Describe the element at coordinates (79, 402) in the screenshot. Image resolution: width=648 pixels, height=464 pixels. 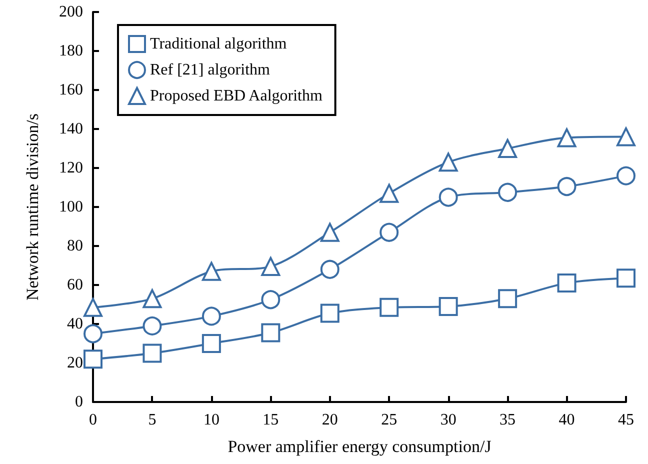
I see `y-tick-label: 0` at that location.